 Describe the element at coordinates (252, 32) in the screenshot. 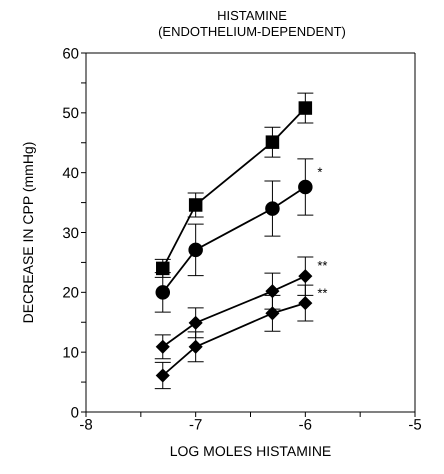

I see `chart-subtitle: (ENDOTHELIUM-DEPENDENT)` at that location.